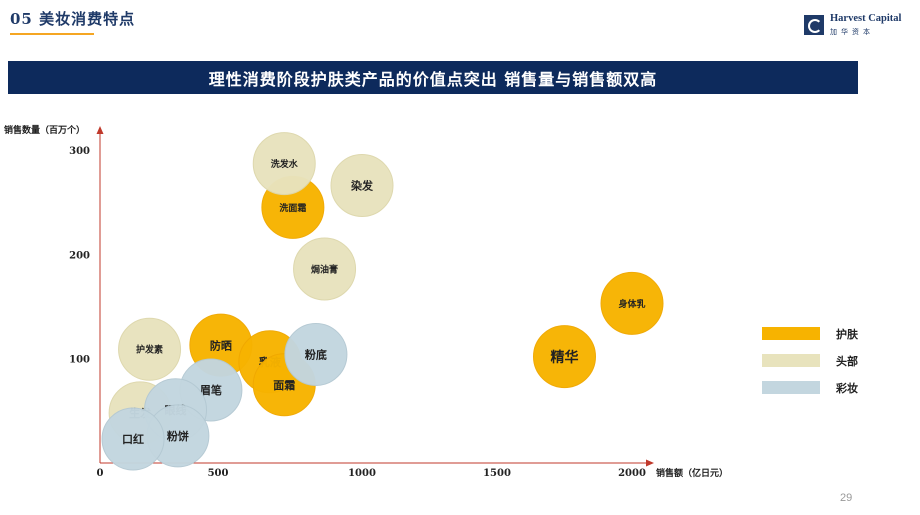 The width and height of the screenshot is (920, 515). I want to click on section-title: 05 美妆消费特点, so click(73, 19).